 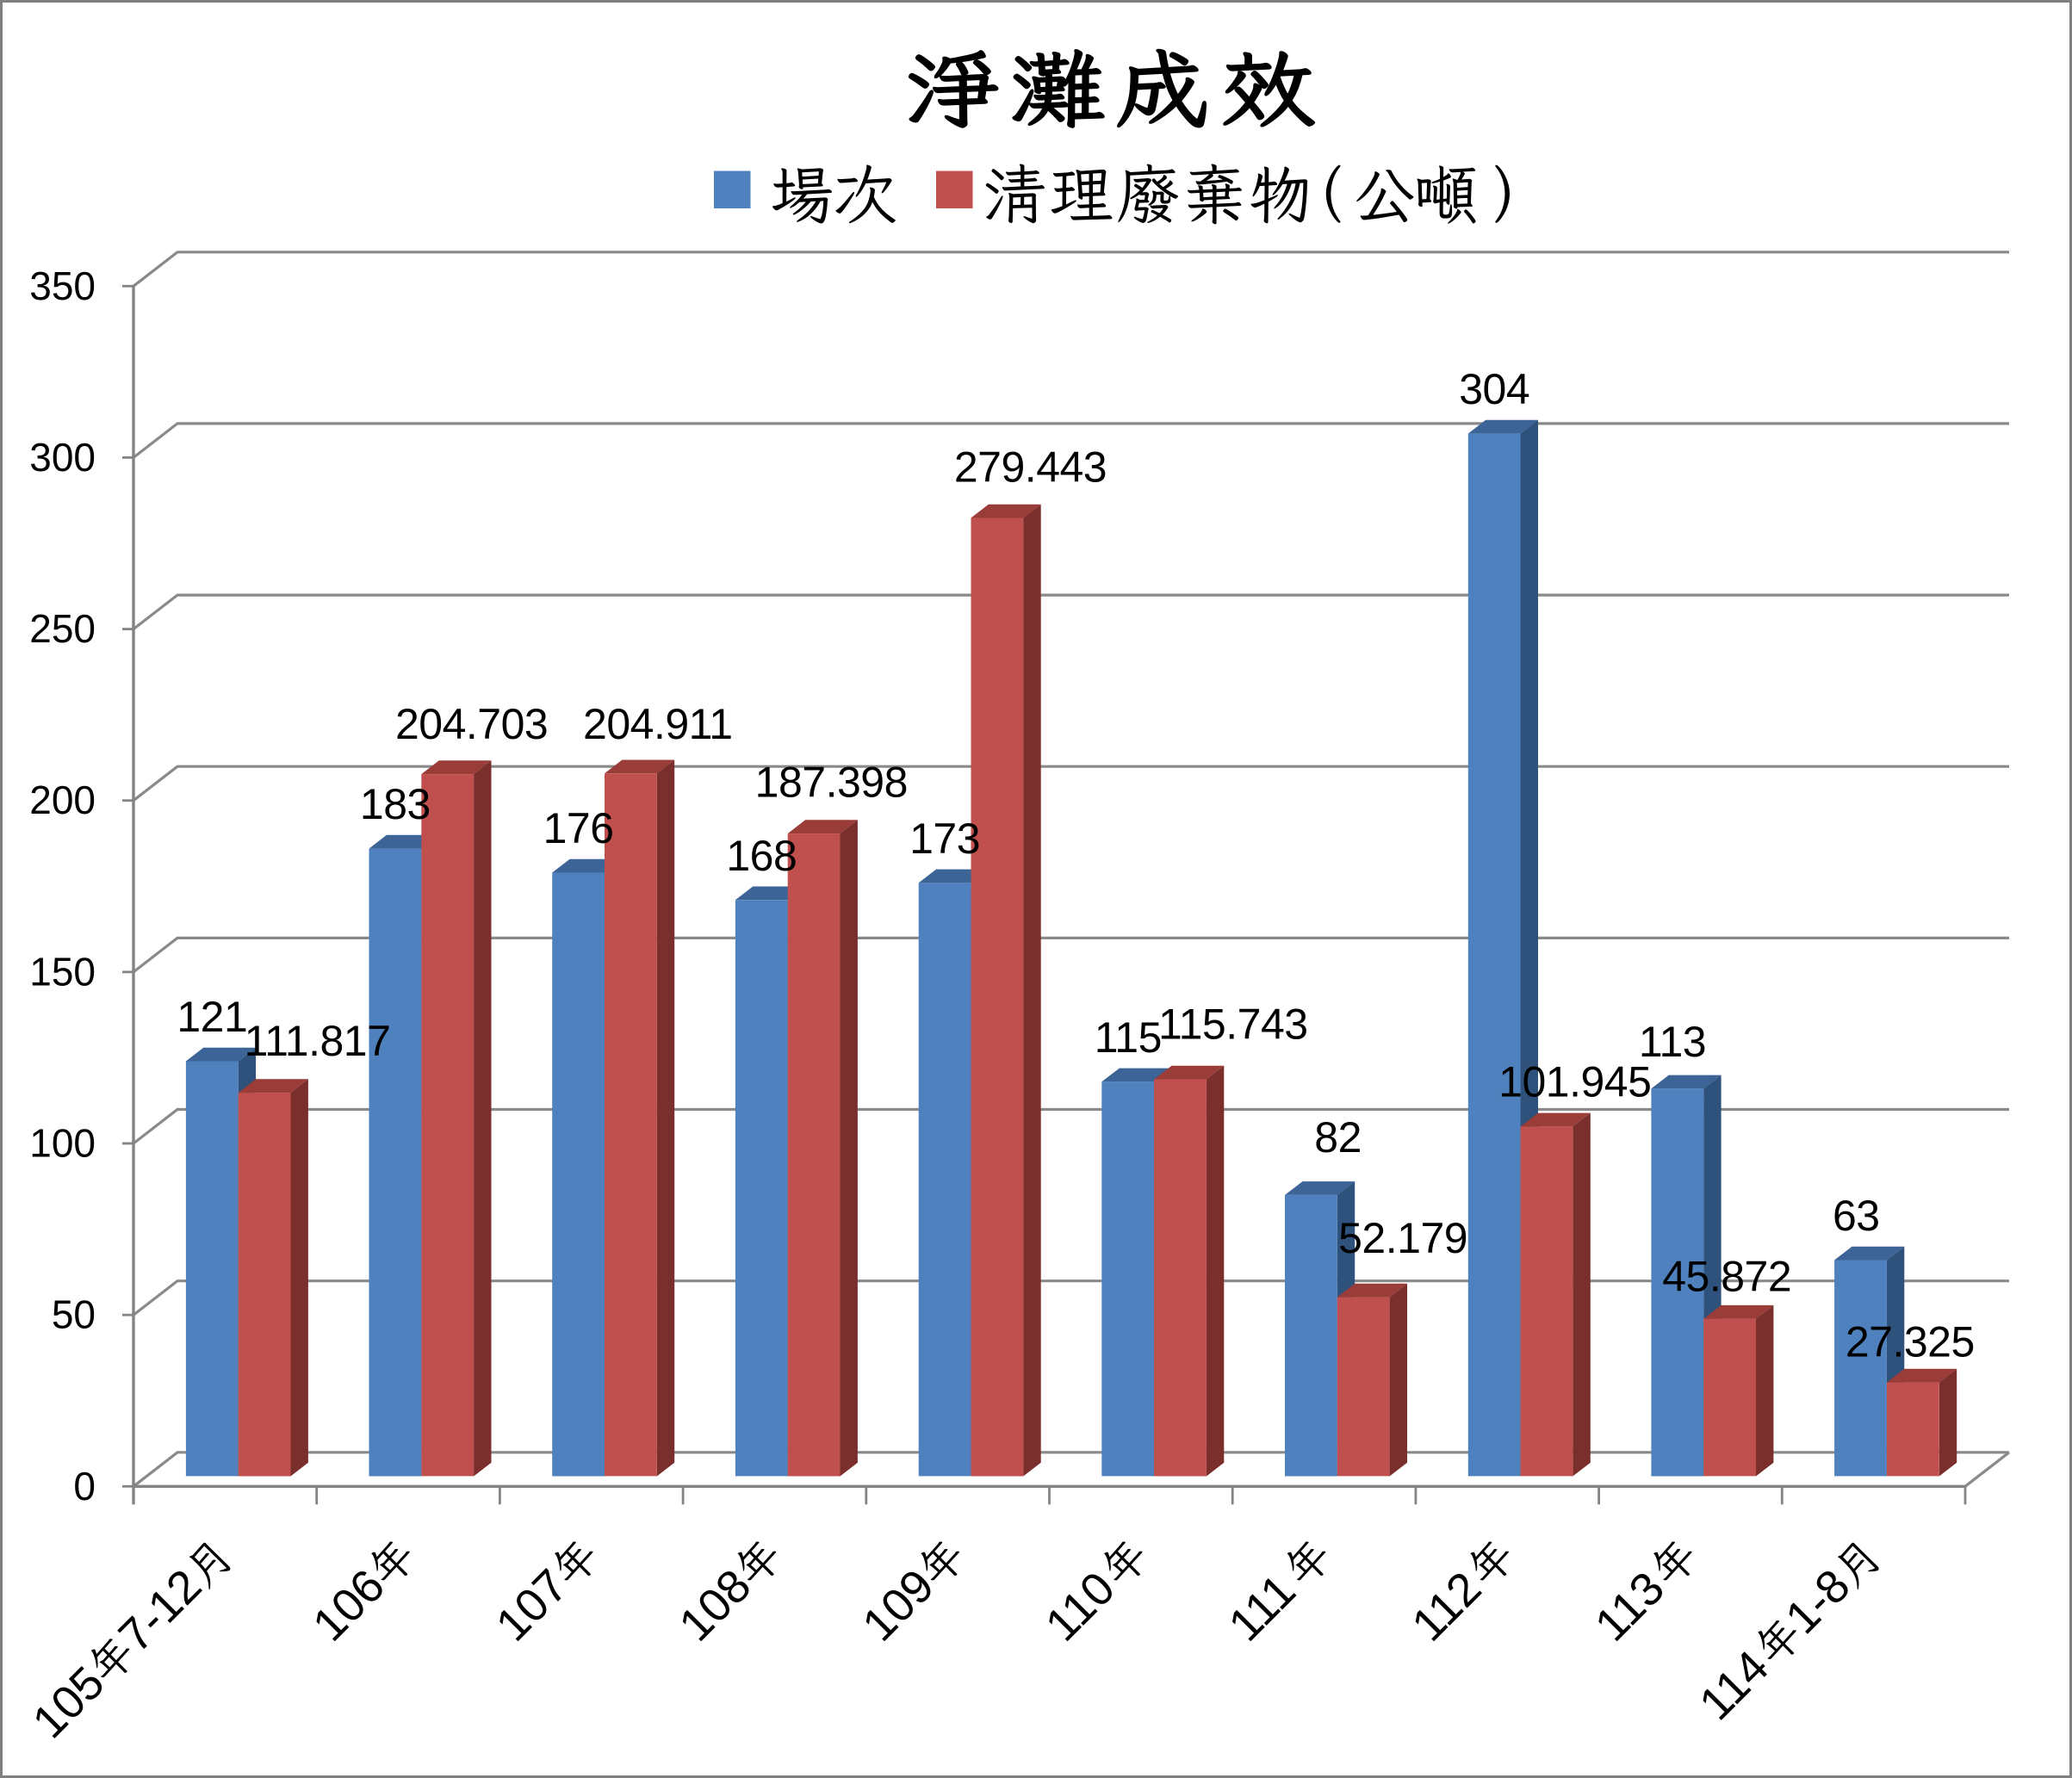 I want to click on svg-text: 101.945, so click(x=1574, y=1081).